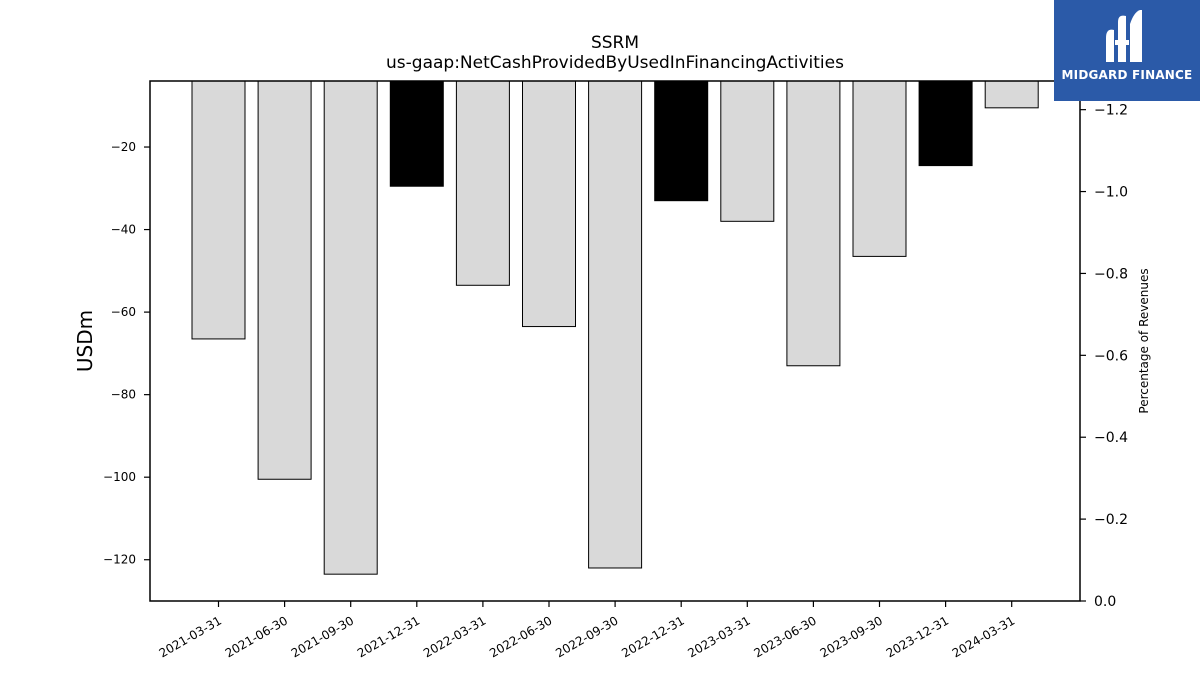 The image size is (1200, 675). I want to click on x-tick-label: 2021-06-30, so click(256, 636).